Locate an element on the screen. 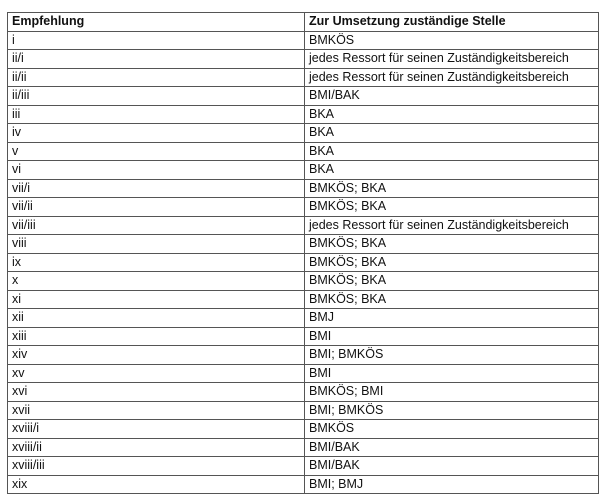  table-row: iii BKA is located at coordinates (303, 114).